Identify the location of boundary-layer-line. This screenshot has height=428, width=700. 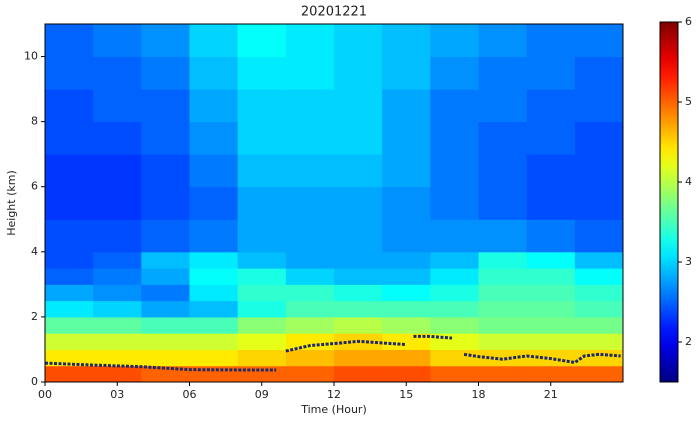
(332, 353).